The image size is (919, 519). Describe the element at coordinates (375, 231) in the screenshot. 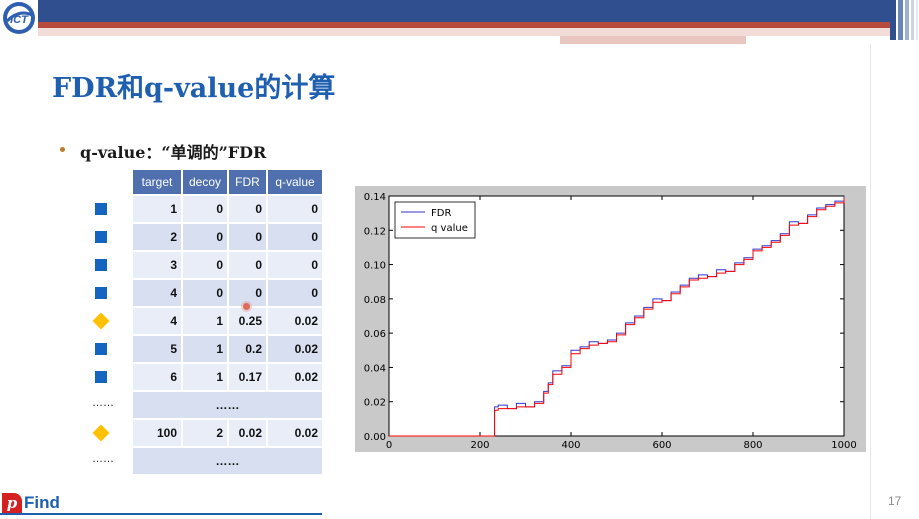

I see `y-tick-label: 0.12` at that location.